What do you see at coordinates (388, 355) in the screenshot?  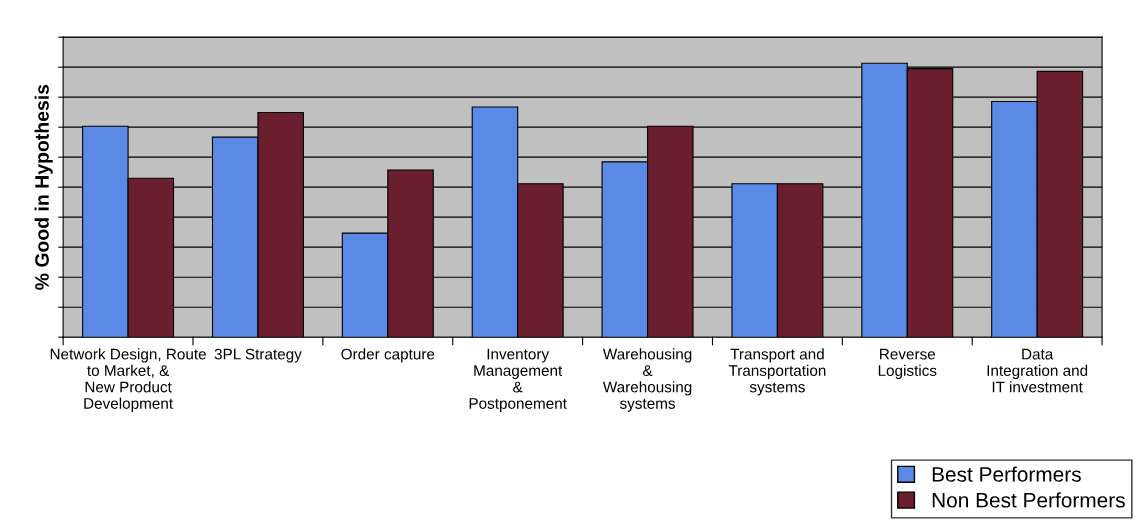 I see `x-tick-label: Order capture` at bounding box center [388, 355].